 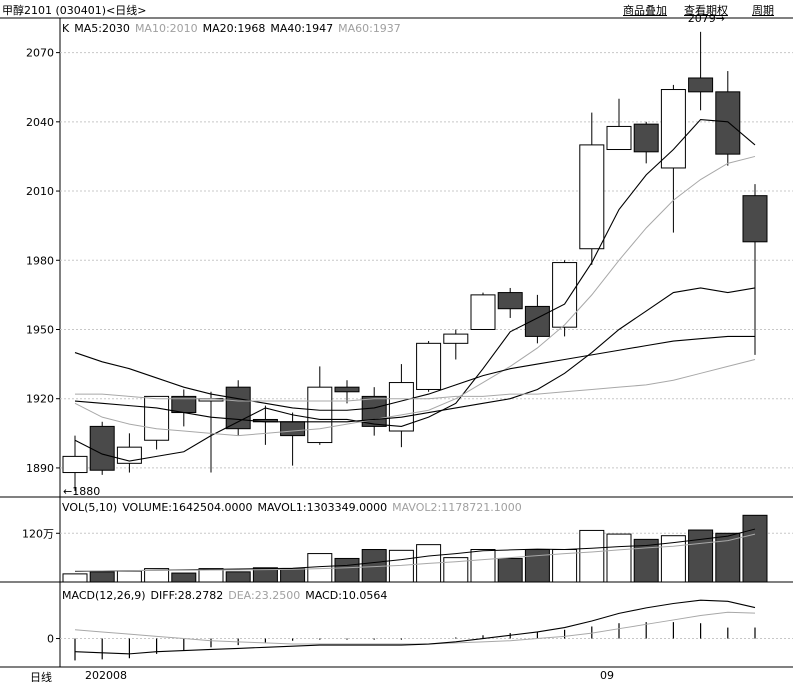 I want to click on dea-line, so click(x=415, y=628).